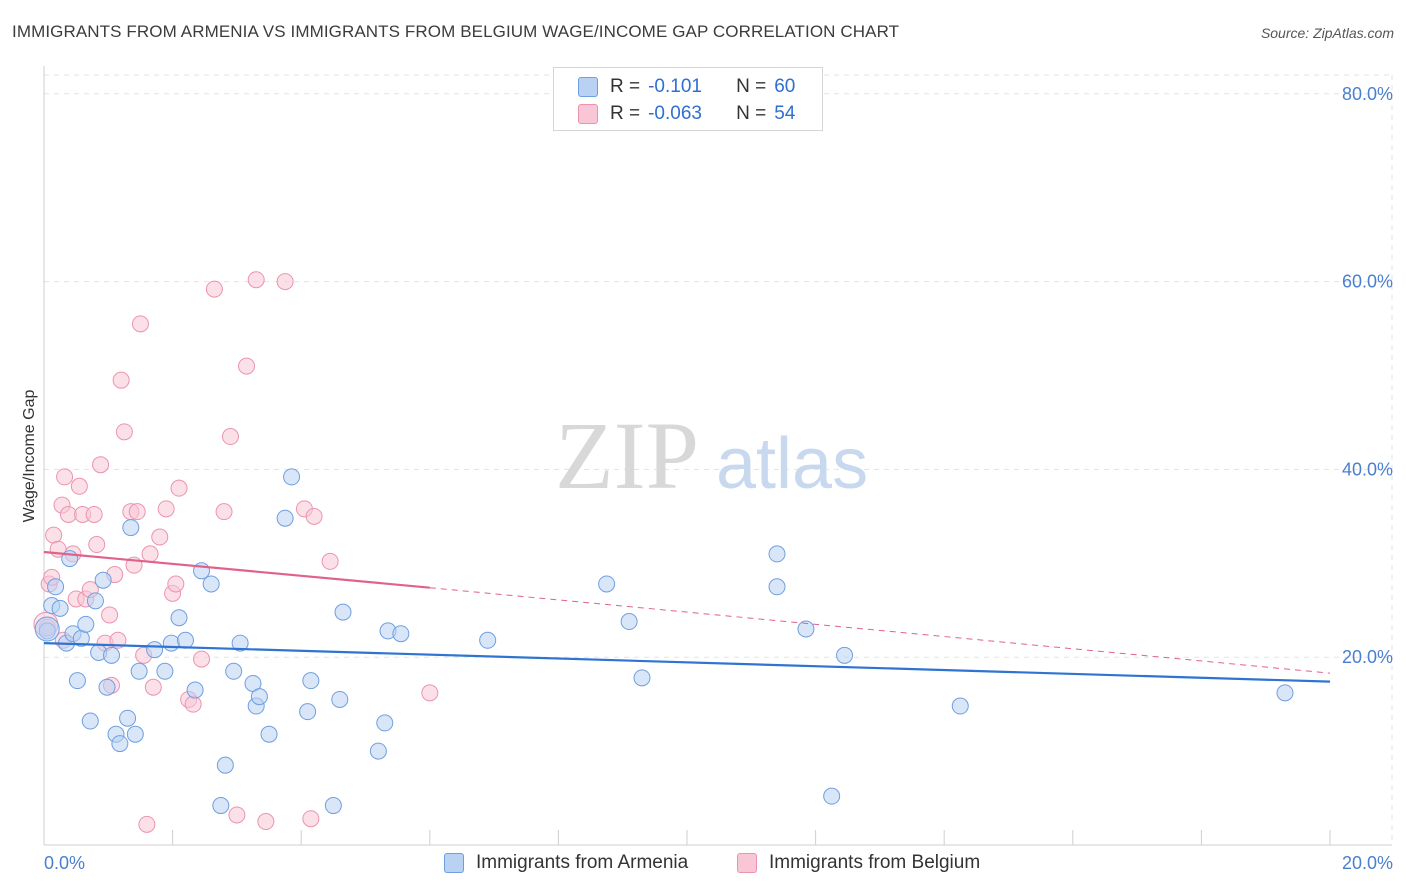 The width and height of the screenshot is (1406, 892). I want to click on armenia-r-label: R =, so click(625, 86).